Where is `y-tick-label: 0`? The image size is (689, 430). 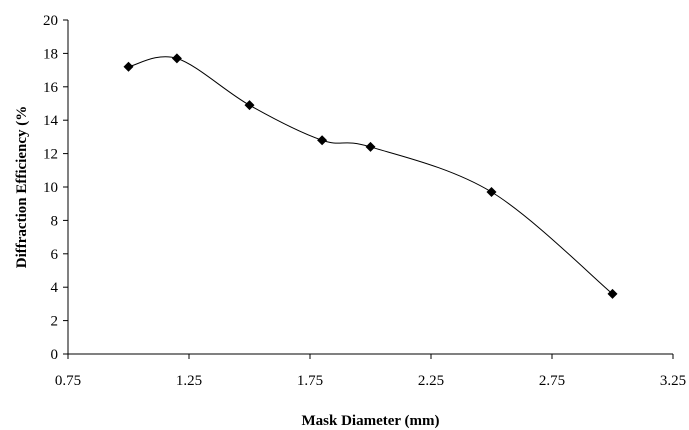 y-tick-label: 0 is located at coordinates (55, 355).